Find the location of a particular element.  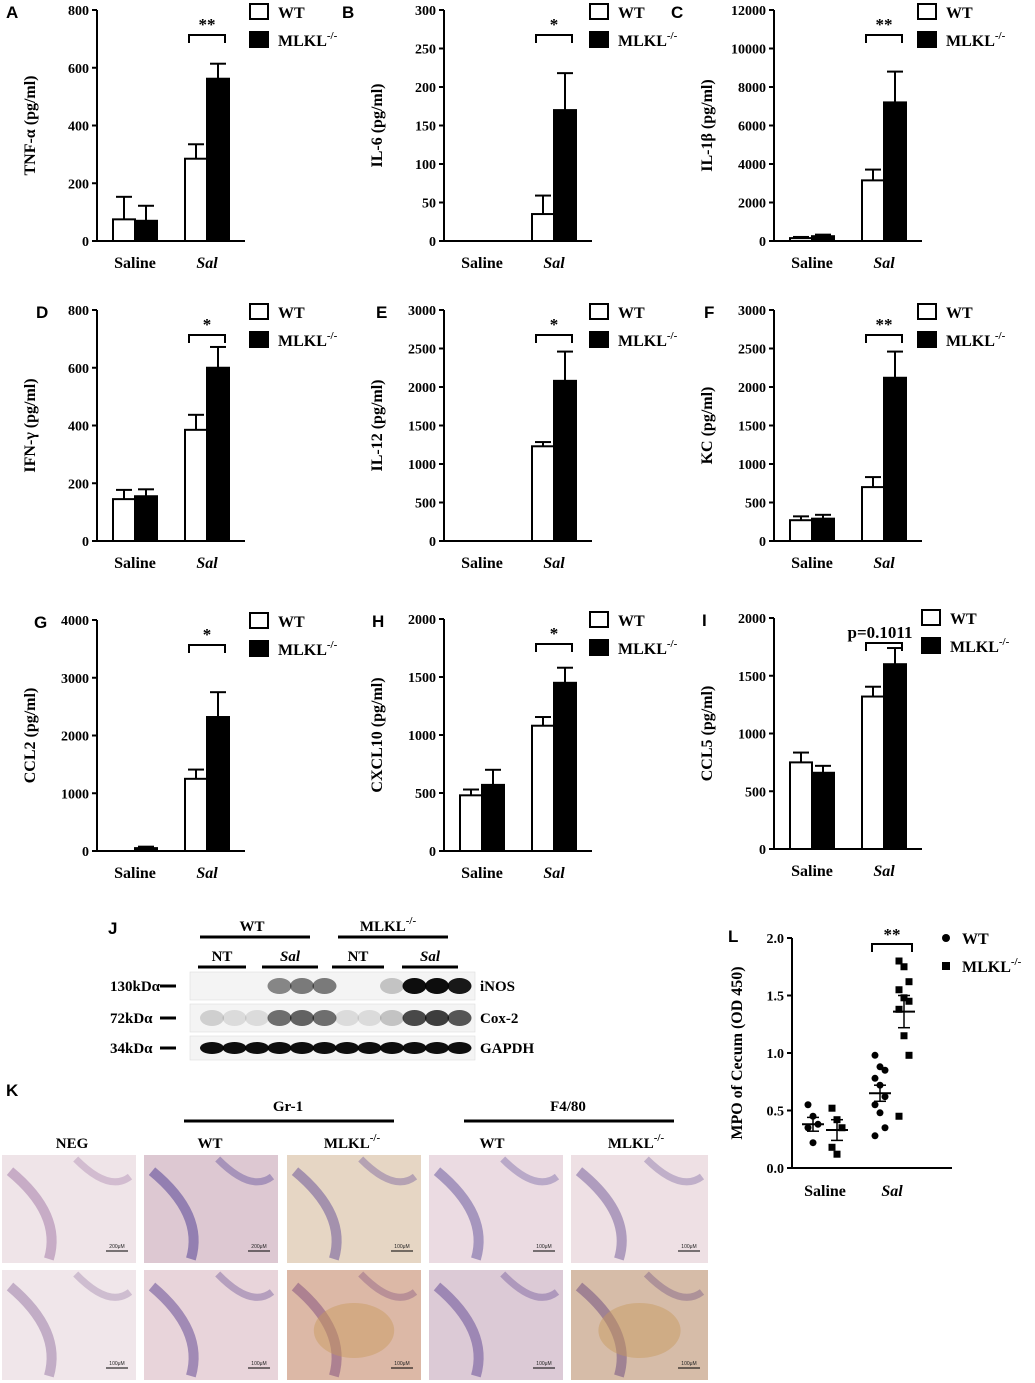

marker-label: 130kDα is located at coordinates (135, 987).